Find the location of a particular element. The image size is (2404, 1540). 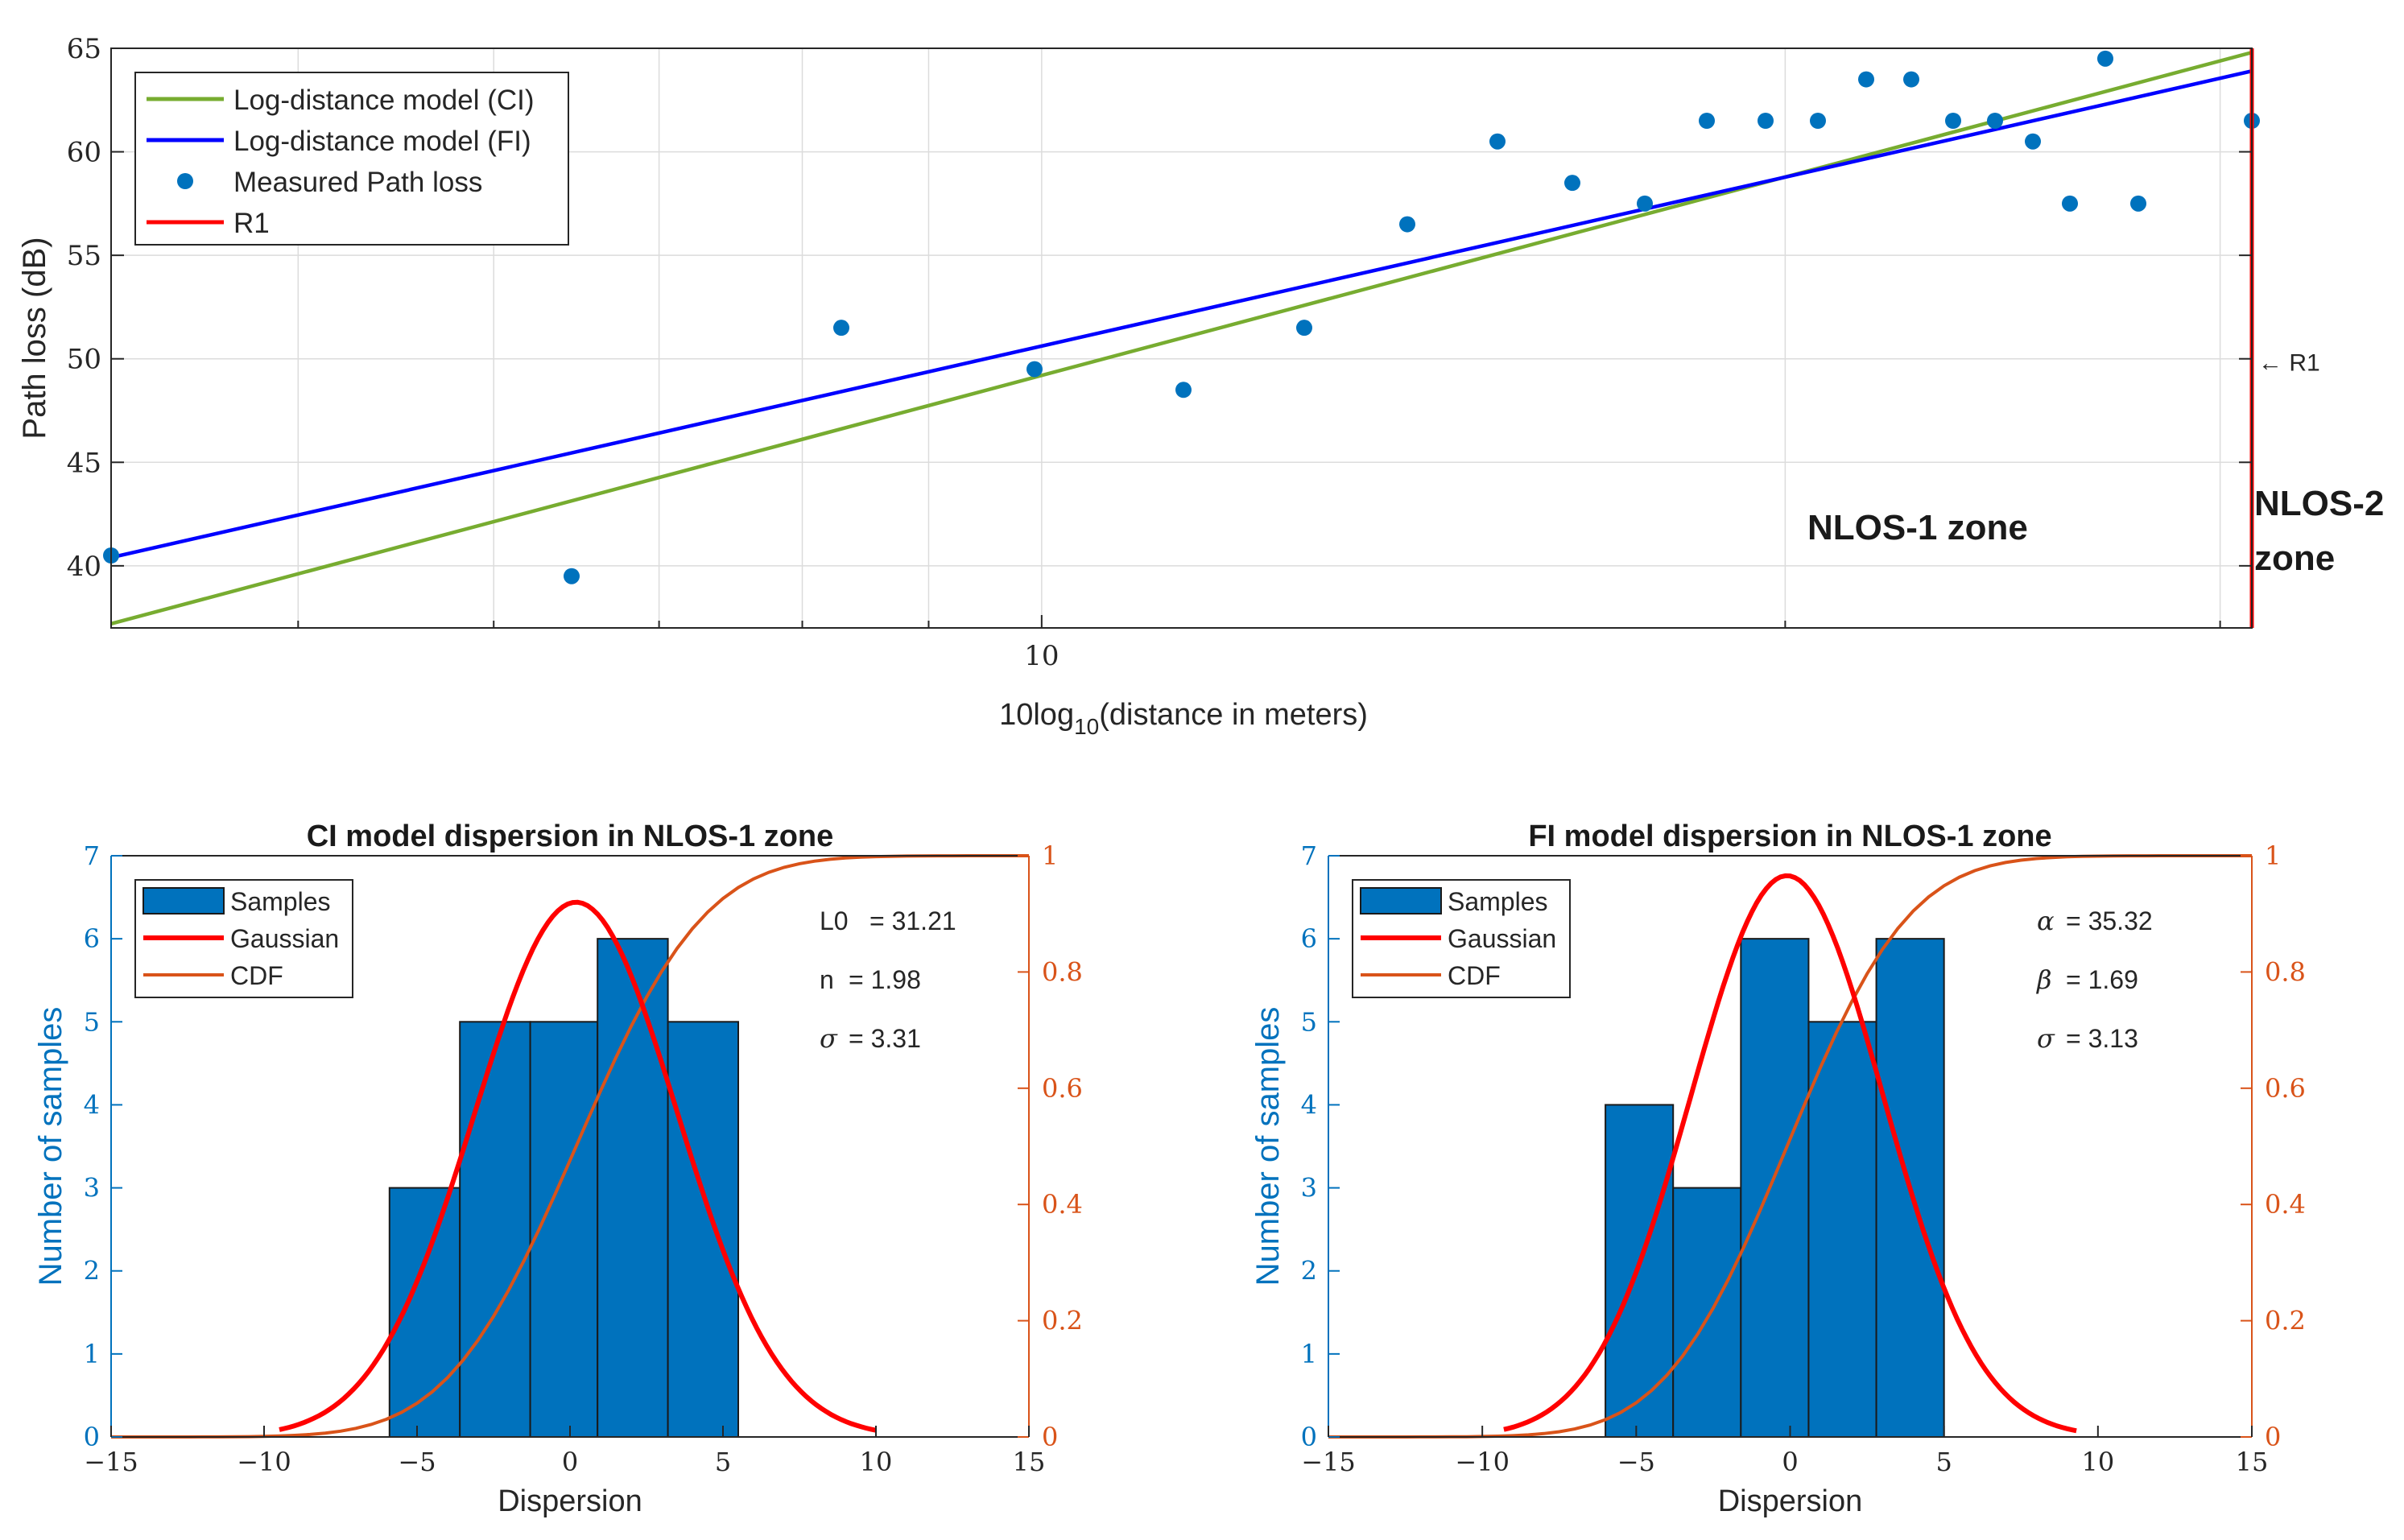

param-value: = 35.32 is located at coordinates (2109, 921).